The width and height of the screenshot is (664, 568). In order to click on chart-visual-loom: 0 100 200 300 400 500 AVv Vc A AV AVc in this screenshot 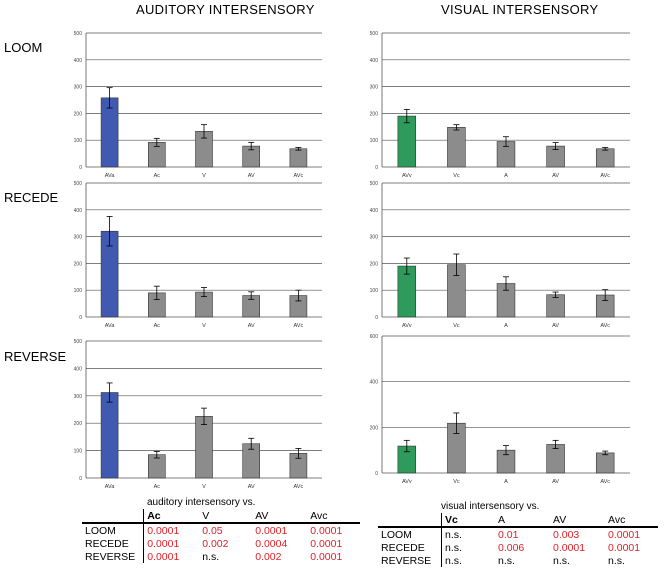, I will do `click(500, 105)`.